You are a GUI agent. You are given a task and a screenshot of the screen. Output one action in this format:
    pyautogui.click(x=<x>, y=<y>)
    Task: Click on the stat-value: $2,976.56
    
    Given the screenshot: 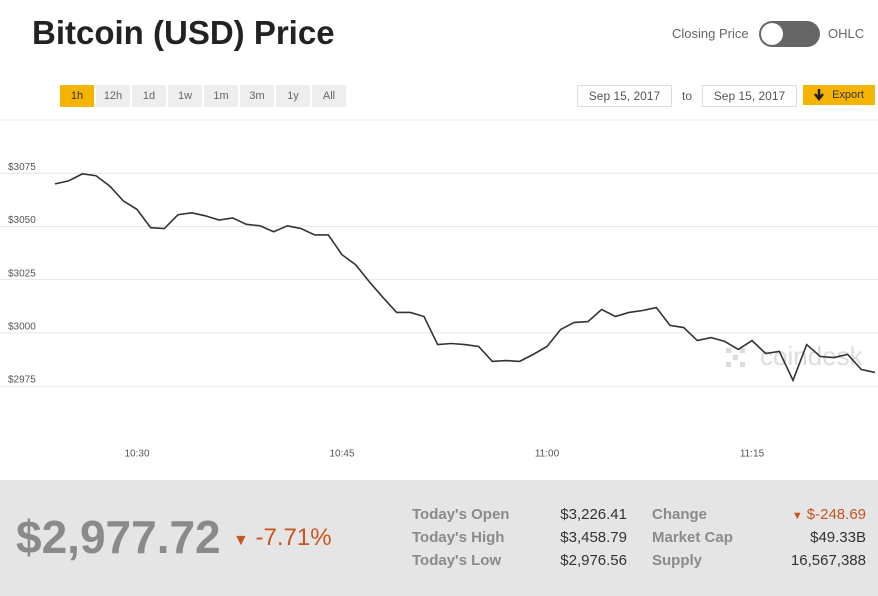 What is the action you would take?
    pyautogui.click(x=593, y=560)
    